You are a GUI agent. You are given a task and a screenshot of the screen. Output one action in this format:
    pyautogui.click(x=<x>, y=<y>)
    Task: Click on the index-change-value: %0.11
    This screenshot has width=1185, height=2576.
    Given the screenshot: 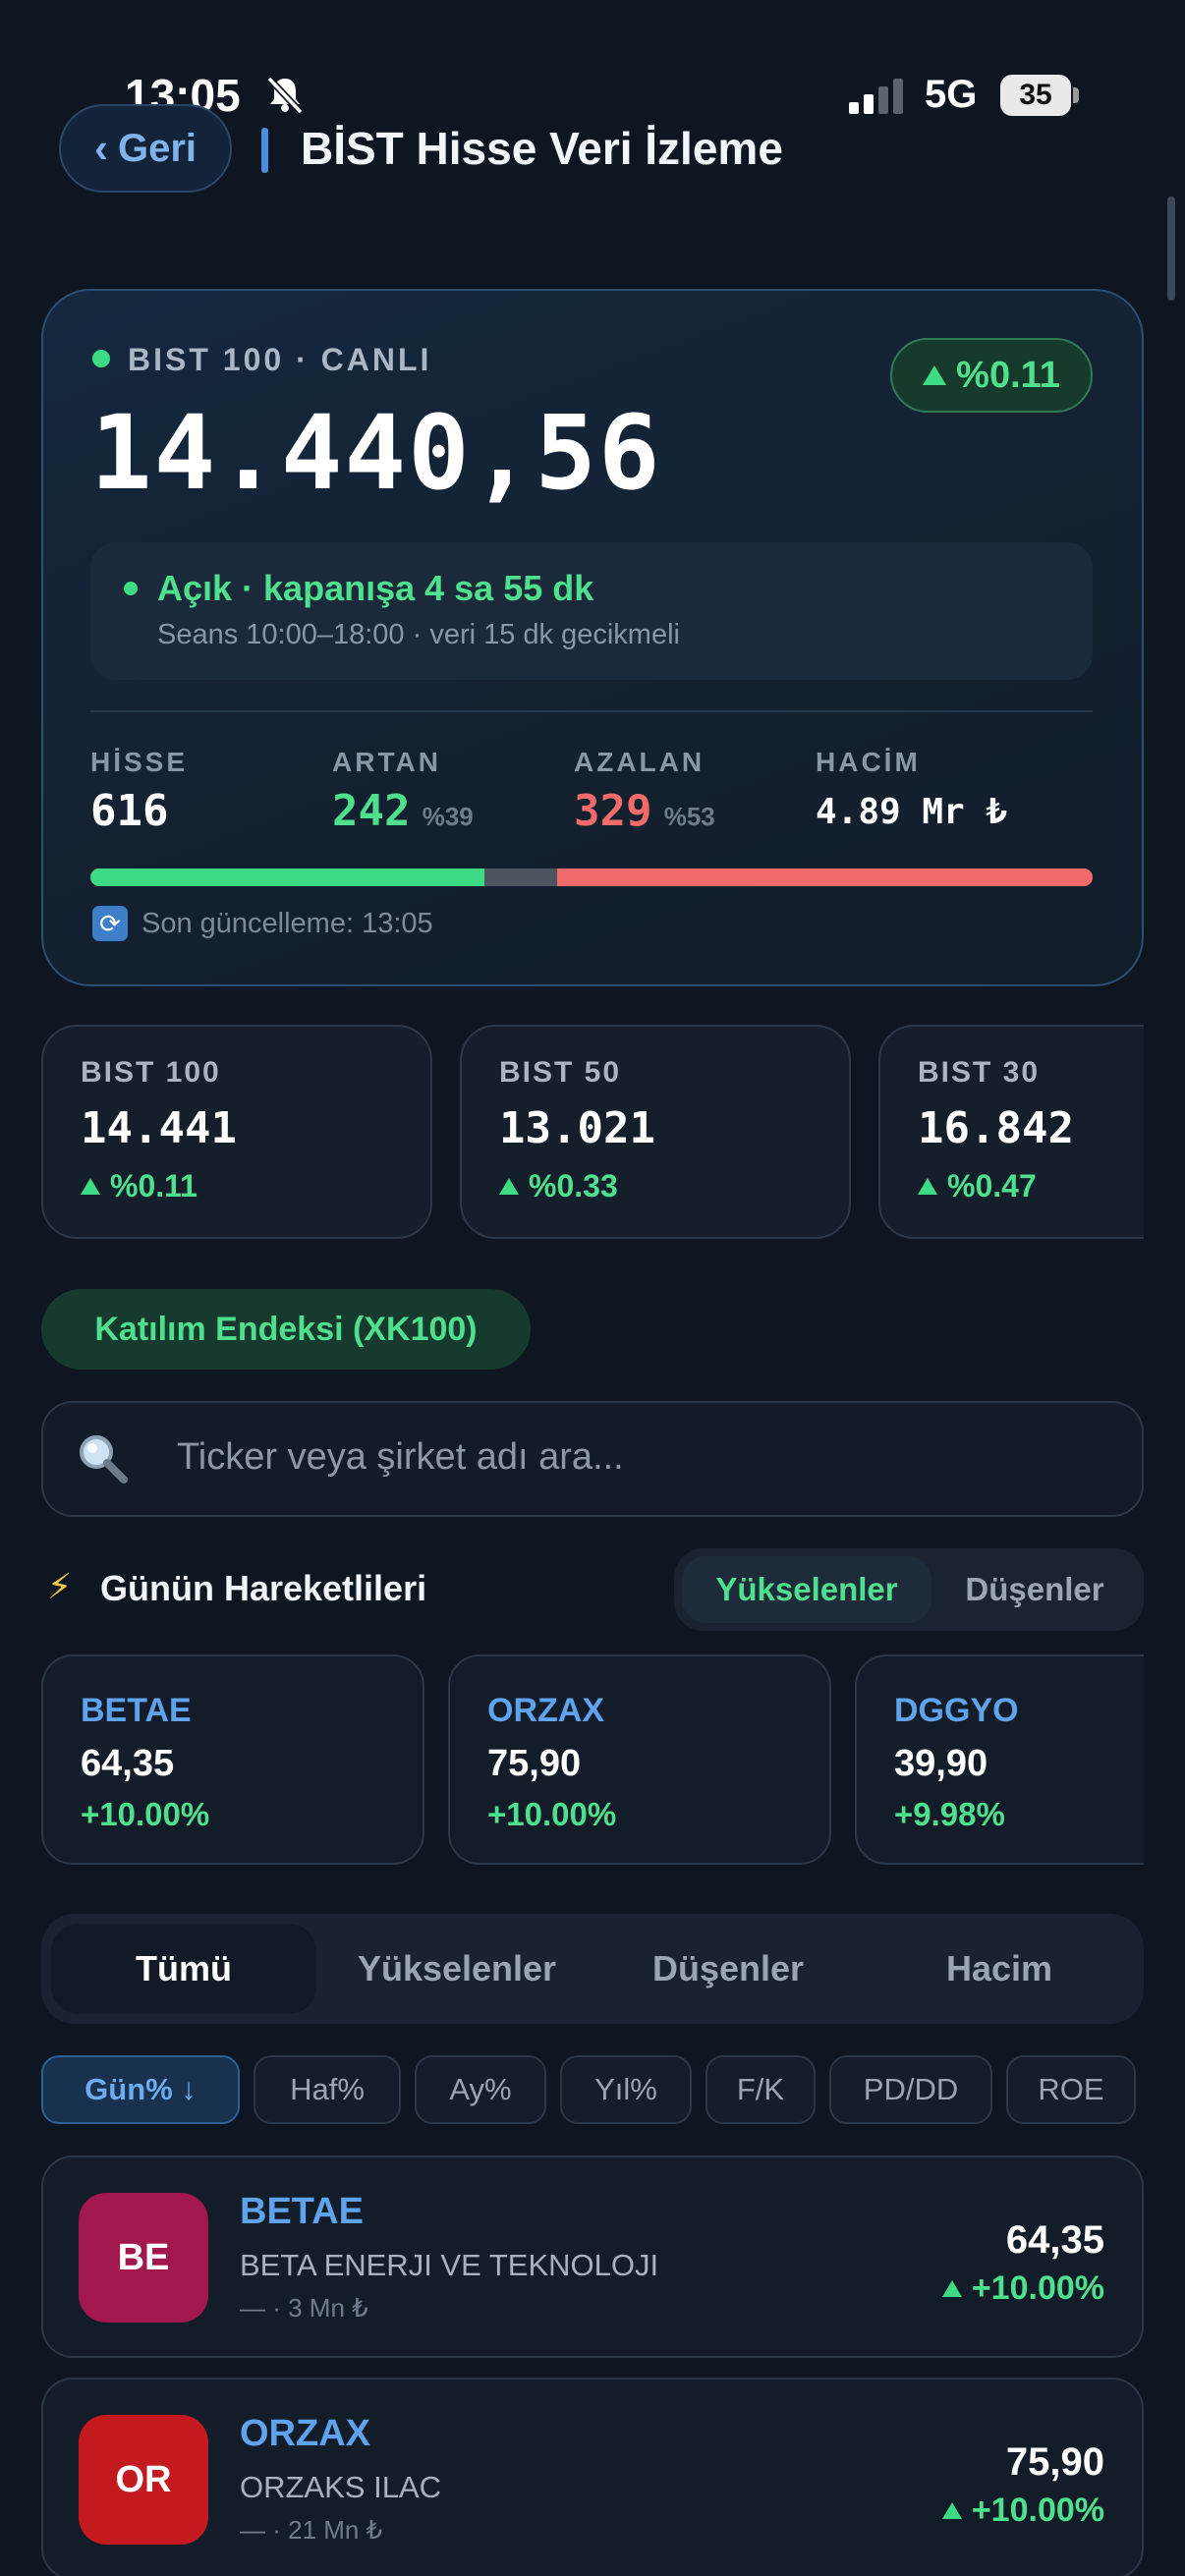 What is the action you would take?
    pyautogui.click(x=1008, y=375)
    